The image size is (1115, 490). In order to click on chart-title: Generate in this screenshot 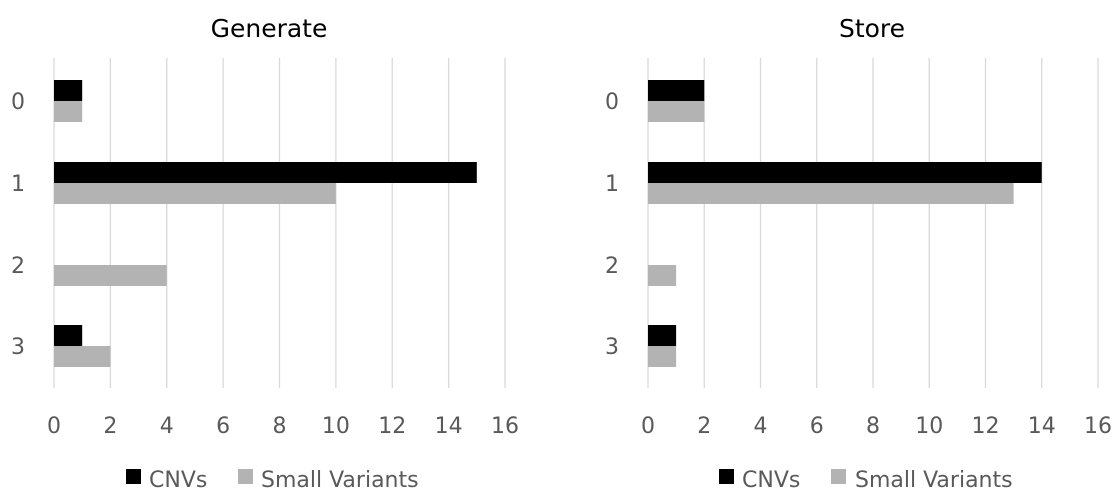, I will do `click(269, 28)`.